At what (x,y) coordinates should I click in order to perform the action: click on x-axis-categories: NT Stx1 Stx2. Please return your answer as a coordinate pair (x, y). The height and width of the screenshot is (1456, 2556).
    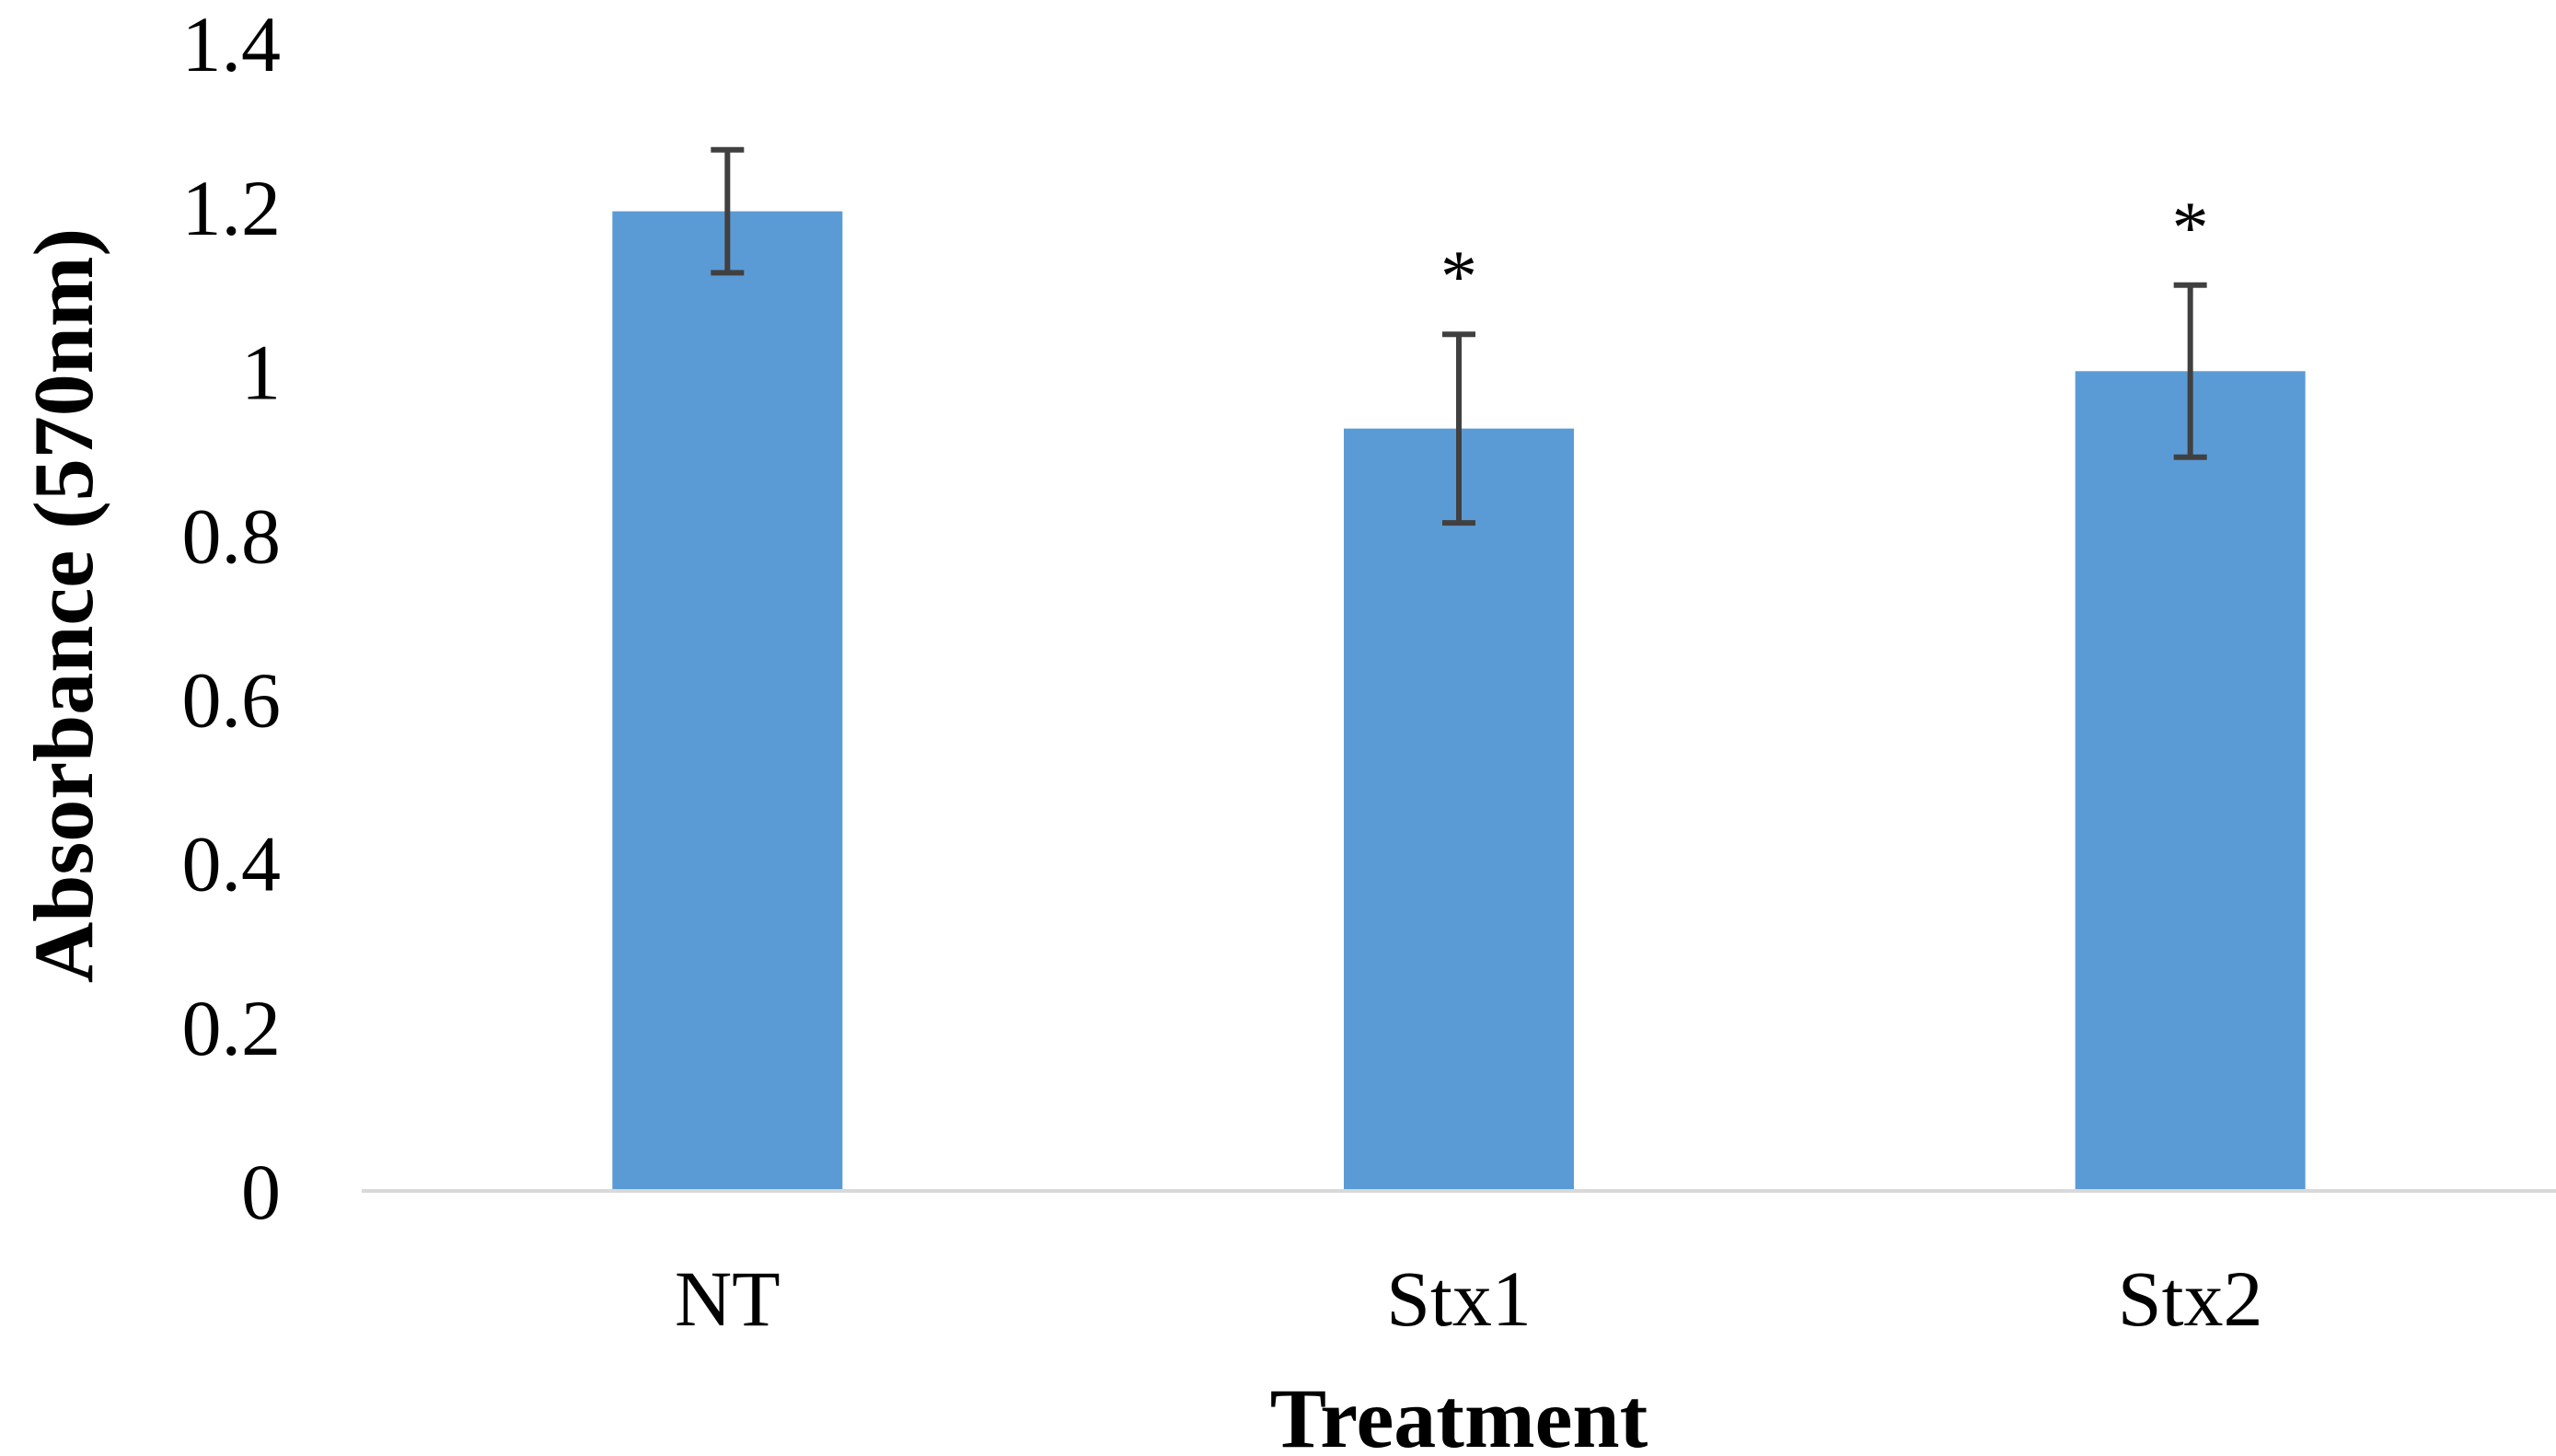
    Looking at the image, I should click on (1469, 1298).